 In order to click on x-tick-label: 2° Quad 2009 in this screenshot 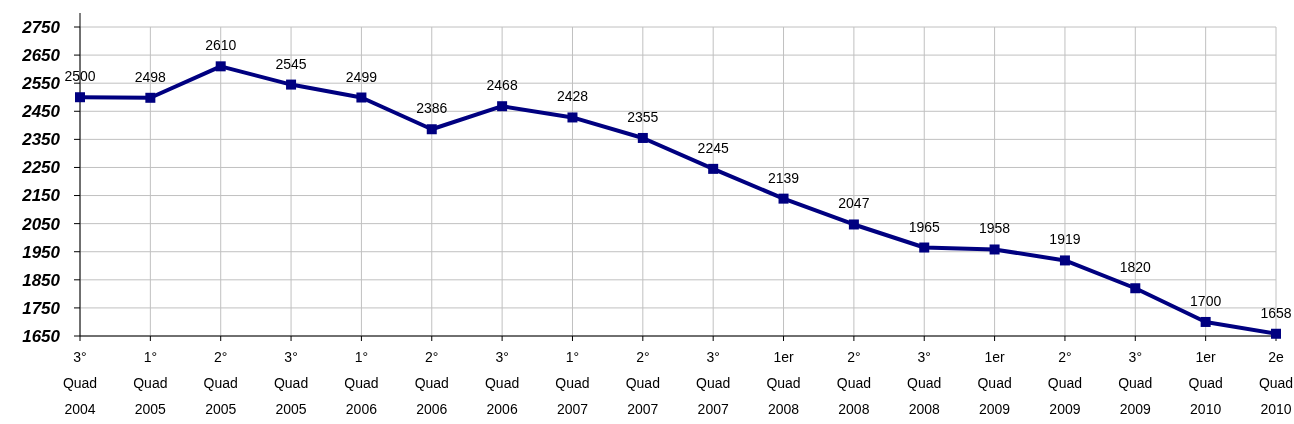, I will do `click(1065, 383)`.